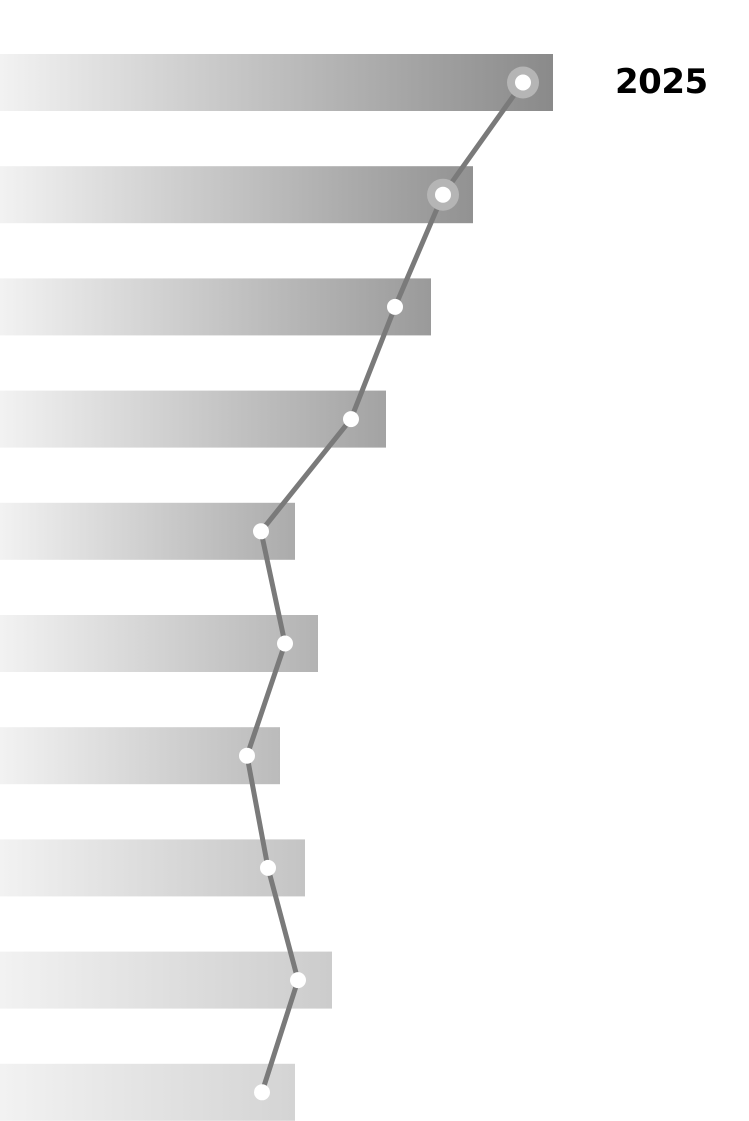  What do you see at coordinates (661, 82) in the screenshot?
I see `year-label: 2025` at bounding box center [661, 82].